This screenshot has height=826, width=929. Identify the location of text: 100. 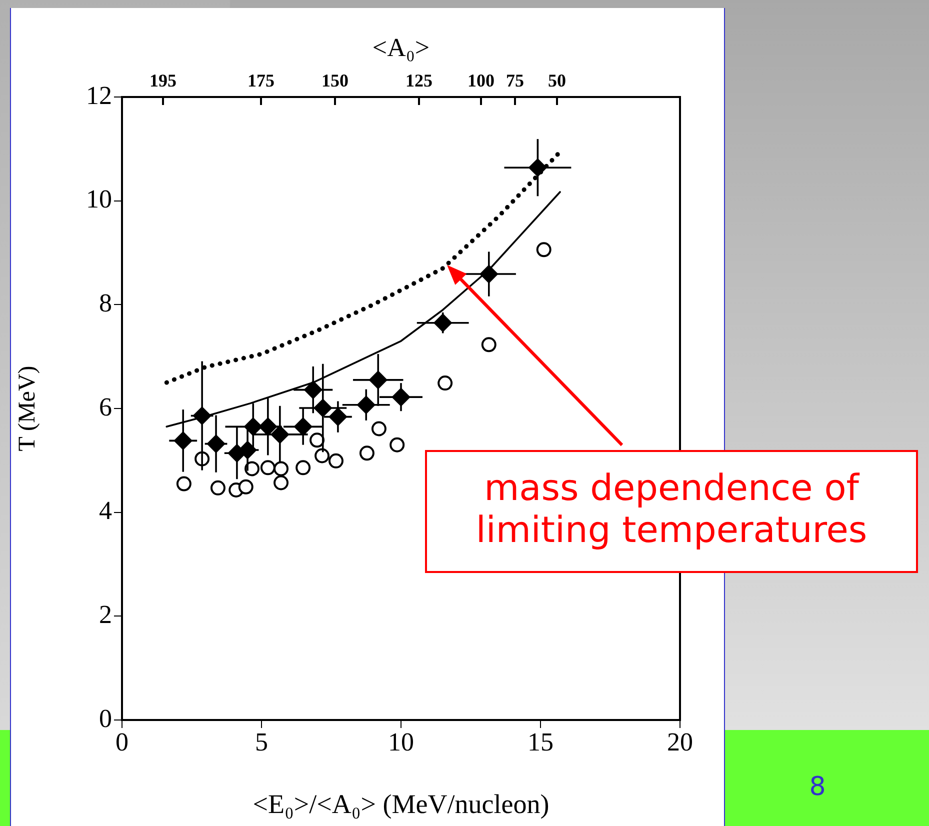
(481, 80).